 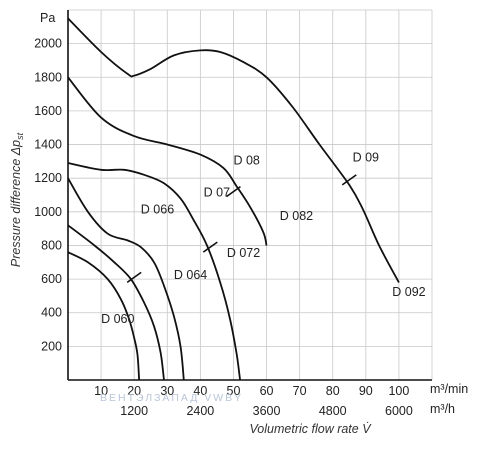 I want to click on x-tick-label: 70, so click(x=300, y=391).